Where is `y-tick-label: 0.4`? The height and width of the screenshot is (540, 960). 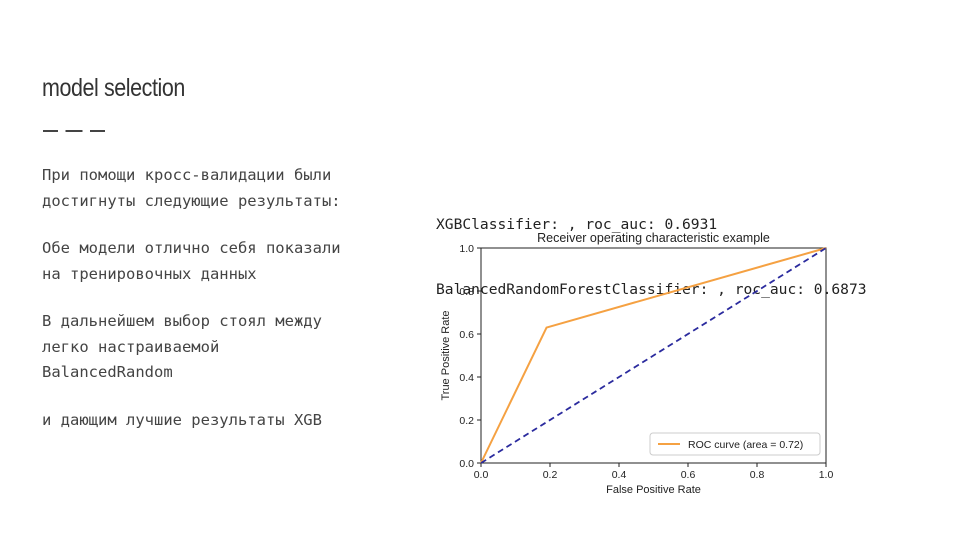 y-tick-label: 0.4 is located at coordinates (466, 378).